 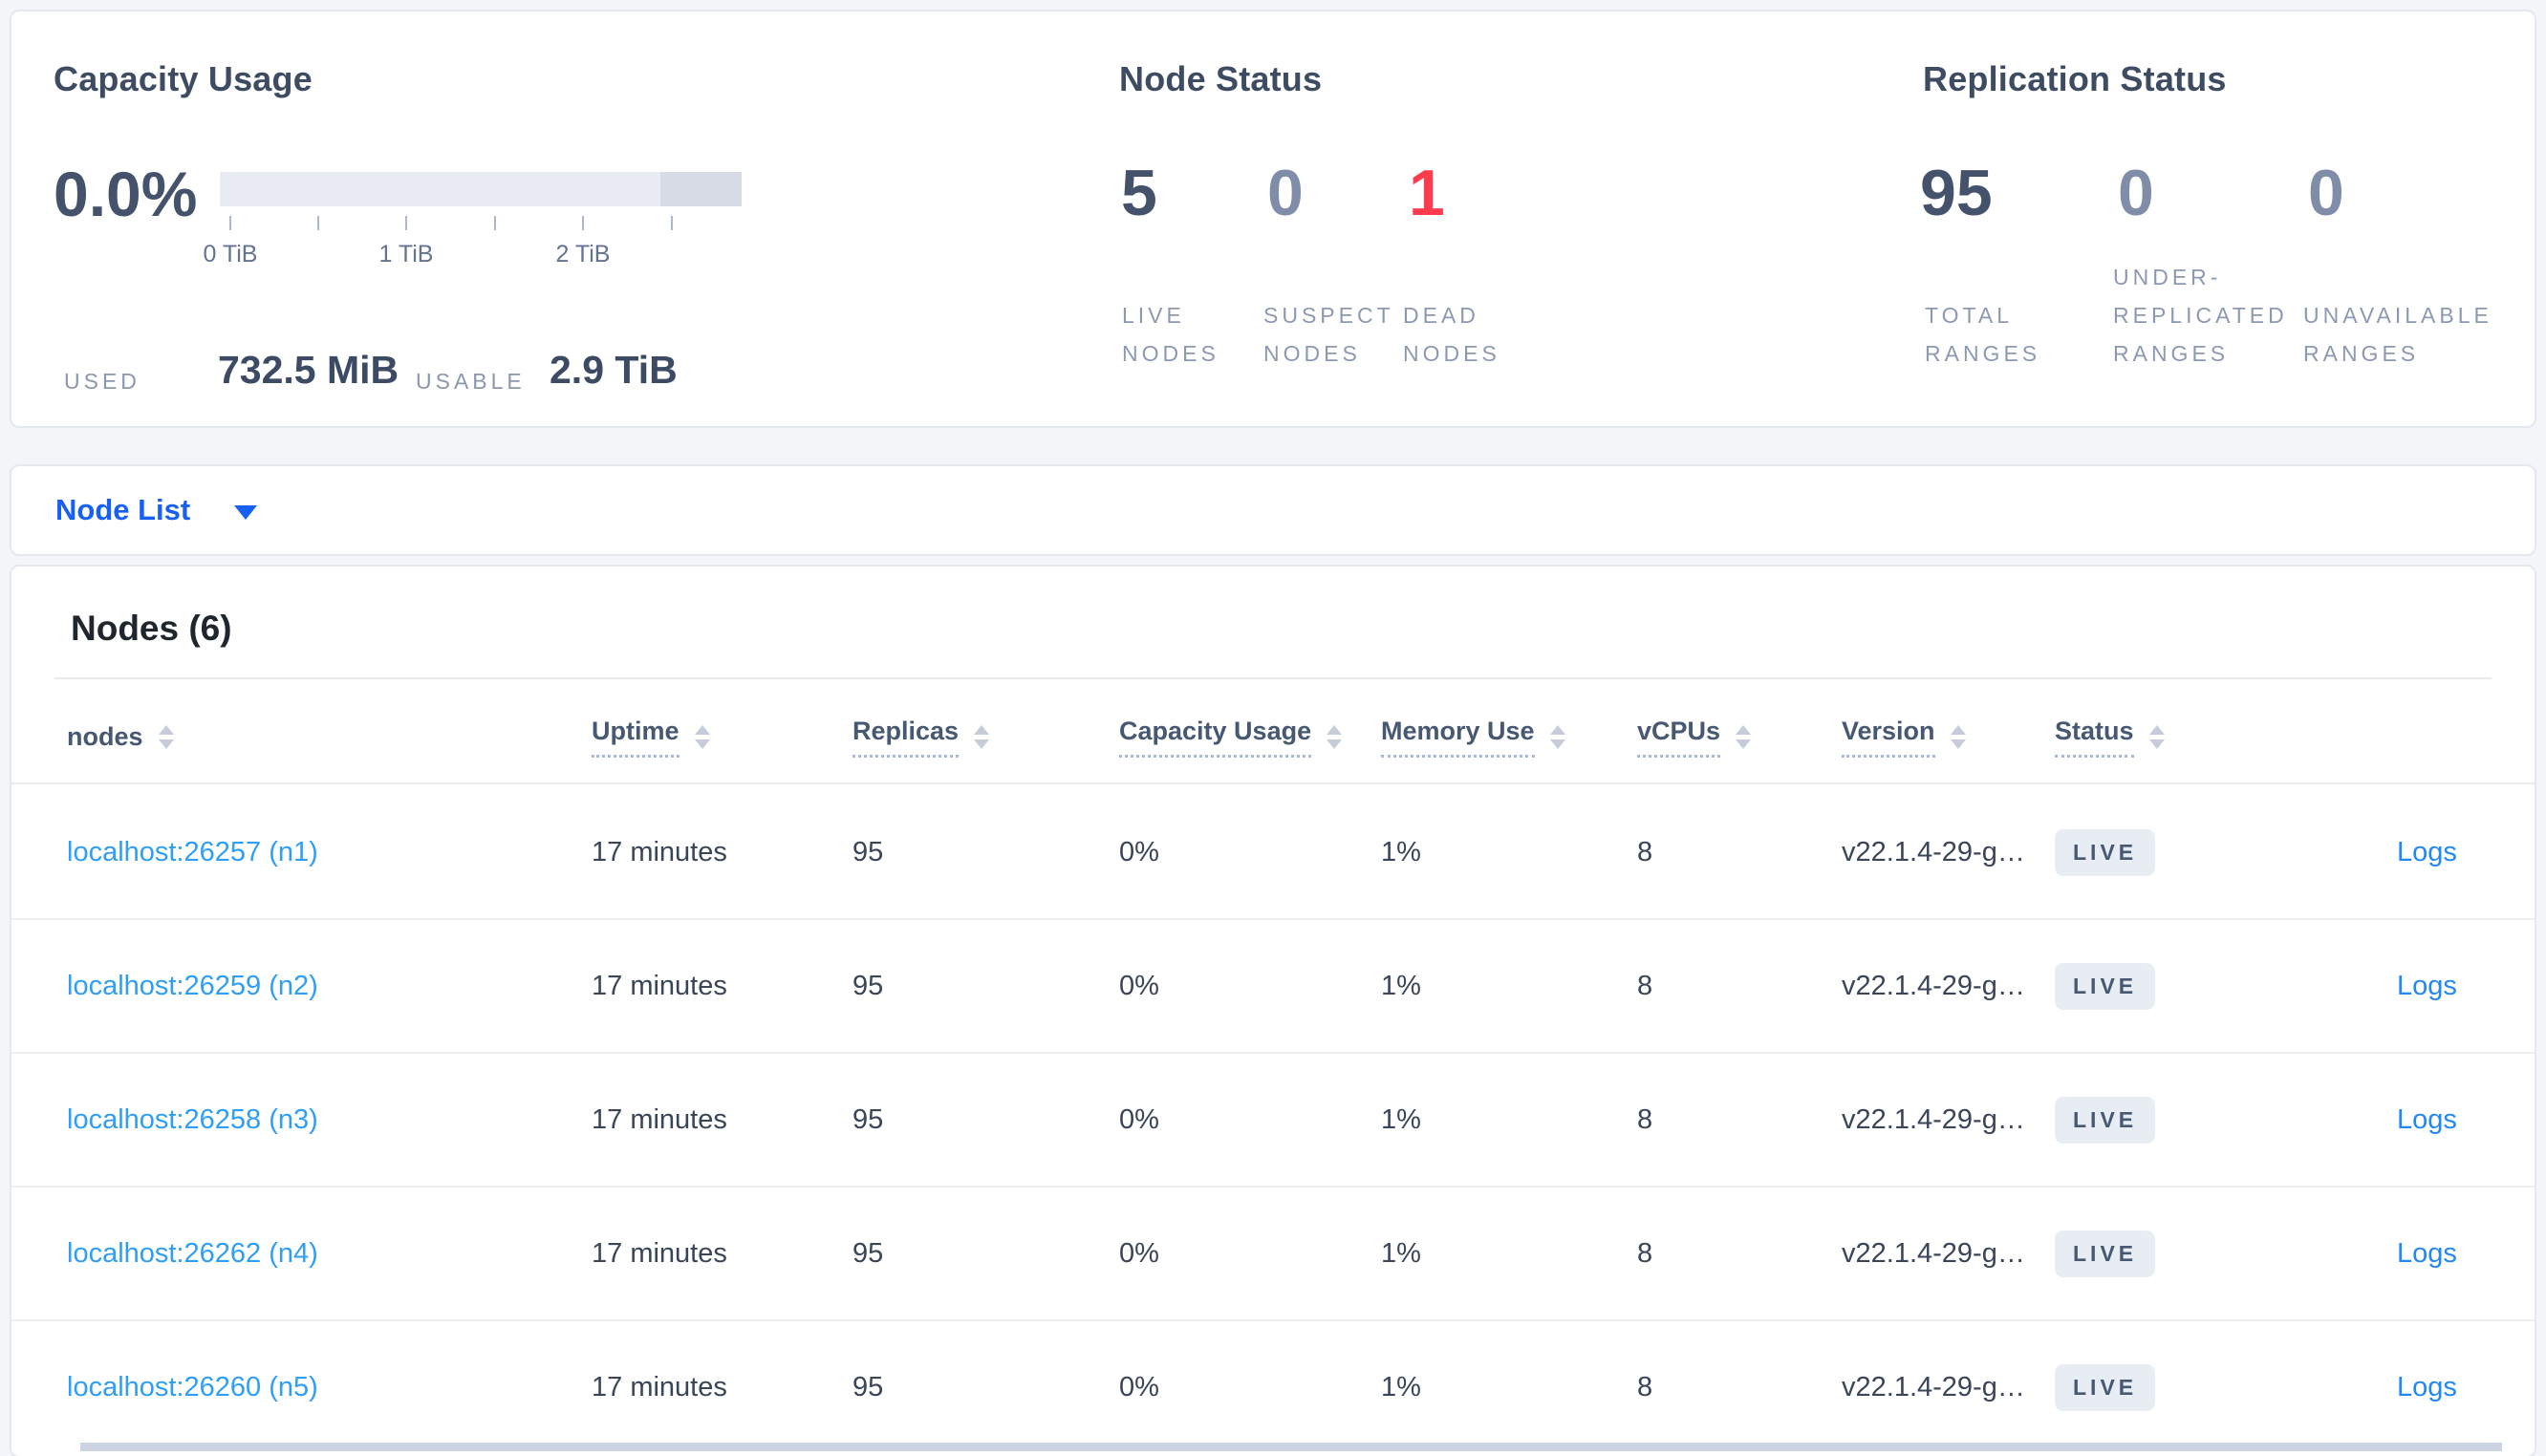 I want to click on column-header-vcpus: vCPUs, so click(x=1739, y=737).